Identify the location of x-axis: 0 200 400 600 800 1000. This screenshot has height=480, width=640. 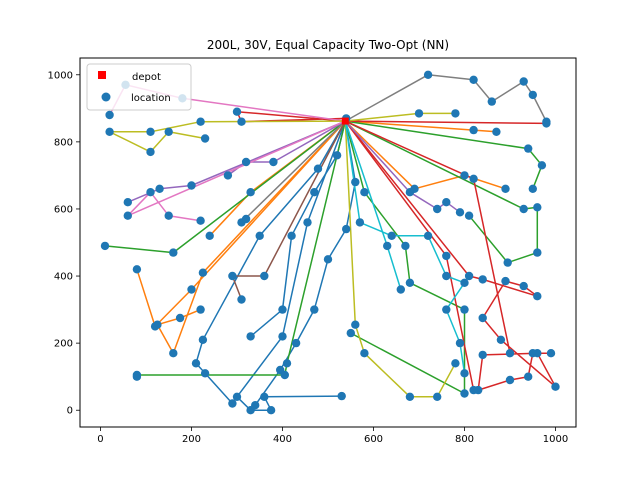
(332, 436).